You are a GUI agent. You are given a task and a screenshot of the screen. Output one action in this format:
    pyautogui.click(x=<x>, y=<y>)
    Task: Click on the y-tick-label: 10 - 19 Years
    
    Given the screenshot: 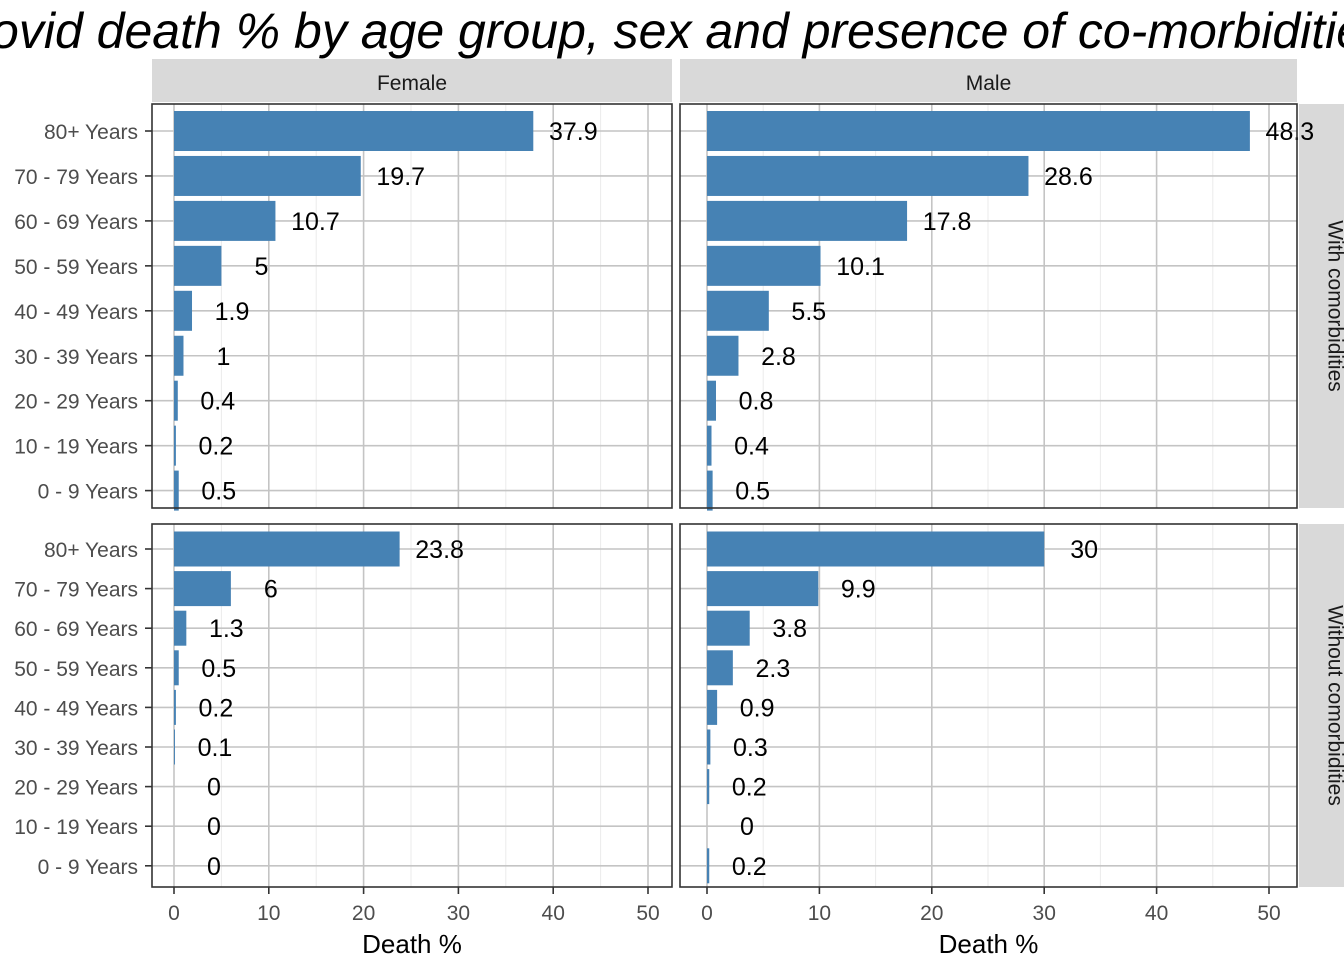 What is the action you would take?
    pyautogui.click(x=76, y=827)
    